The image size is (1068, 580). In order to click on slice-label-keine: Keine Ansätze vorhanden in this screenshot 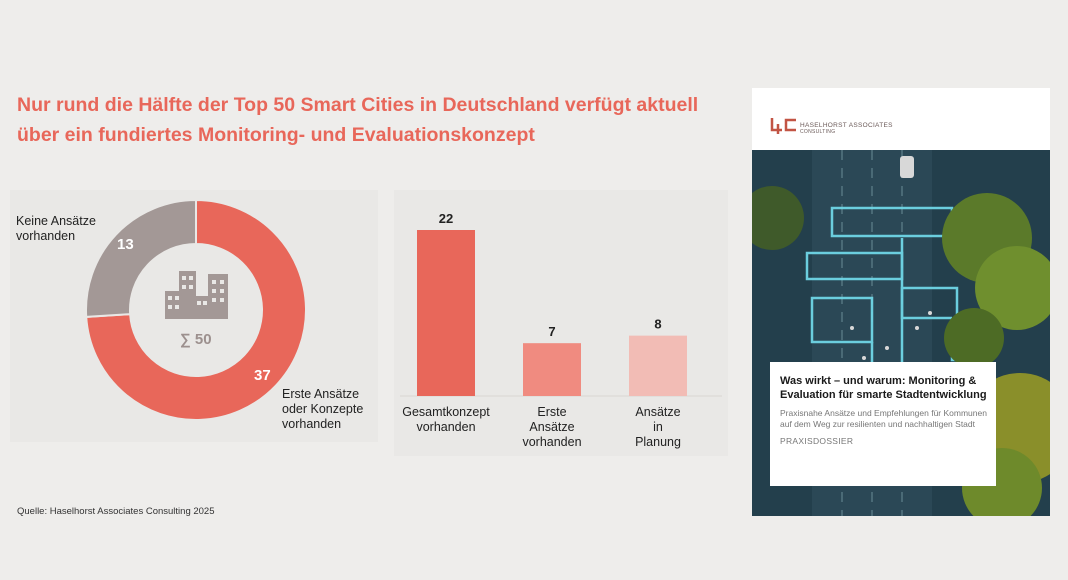, I will do `click(56, 228)`.